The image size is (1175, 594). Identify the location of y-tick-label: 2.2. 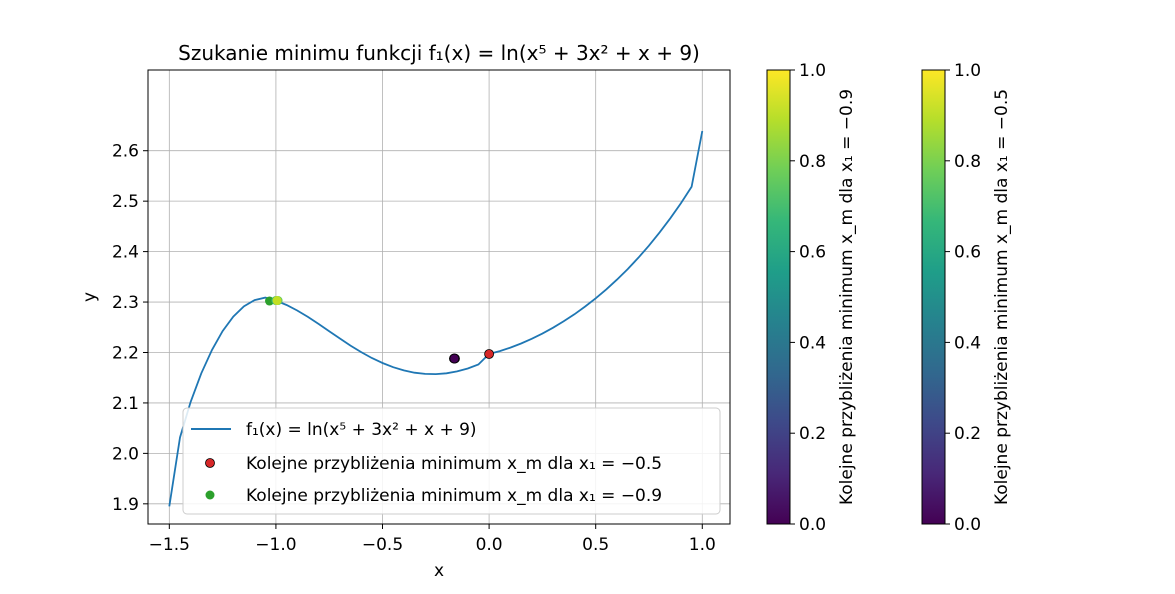
(125, 353).